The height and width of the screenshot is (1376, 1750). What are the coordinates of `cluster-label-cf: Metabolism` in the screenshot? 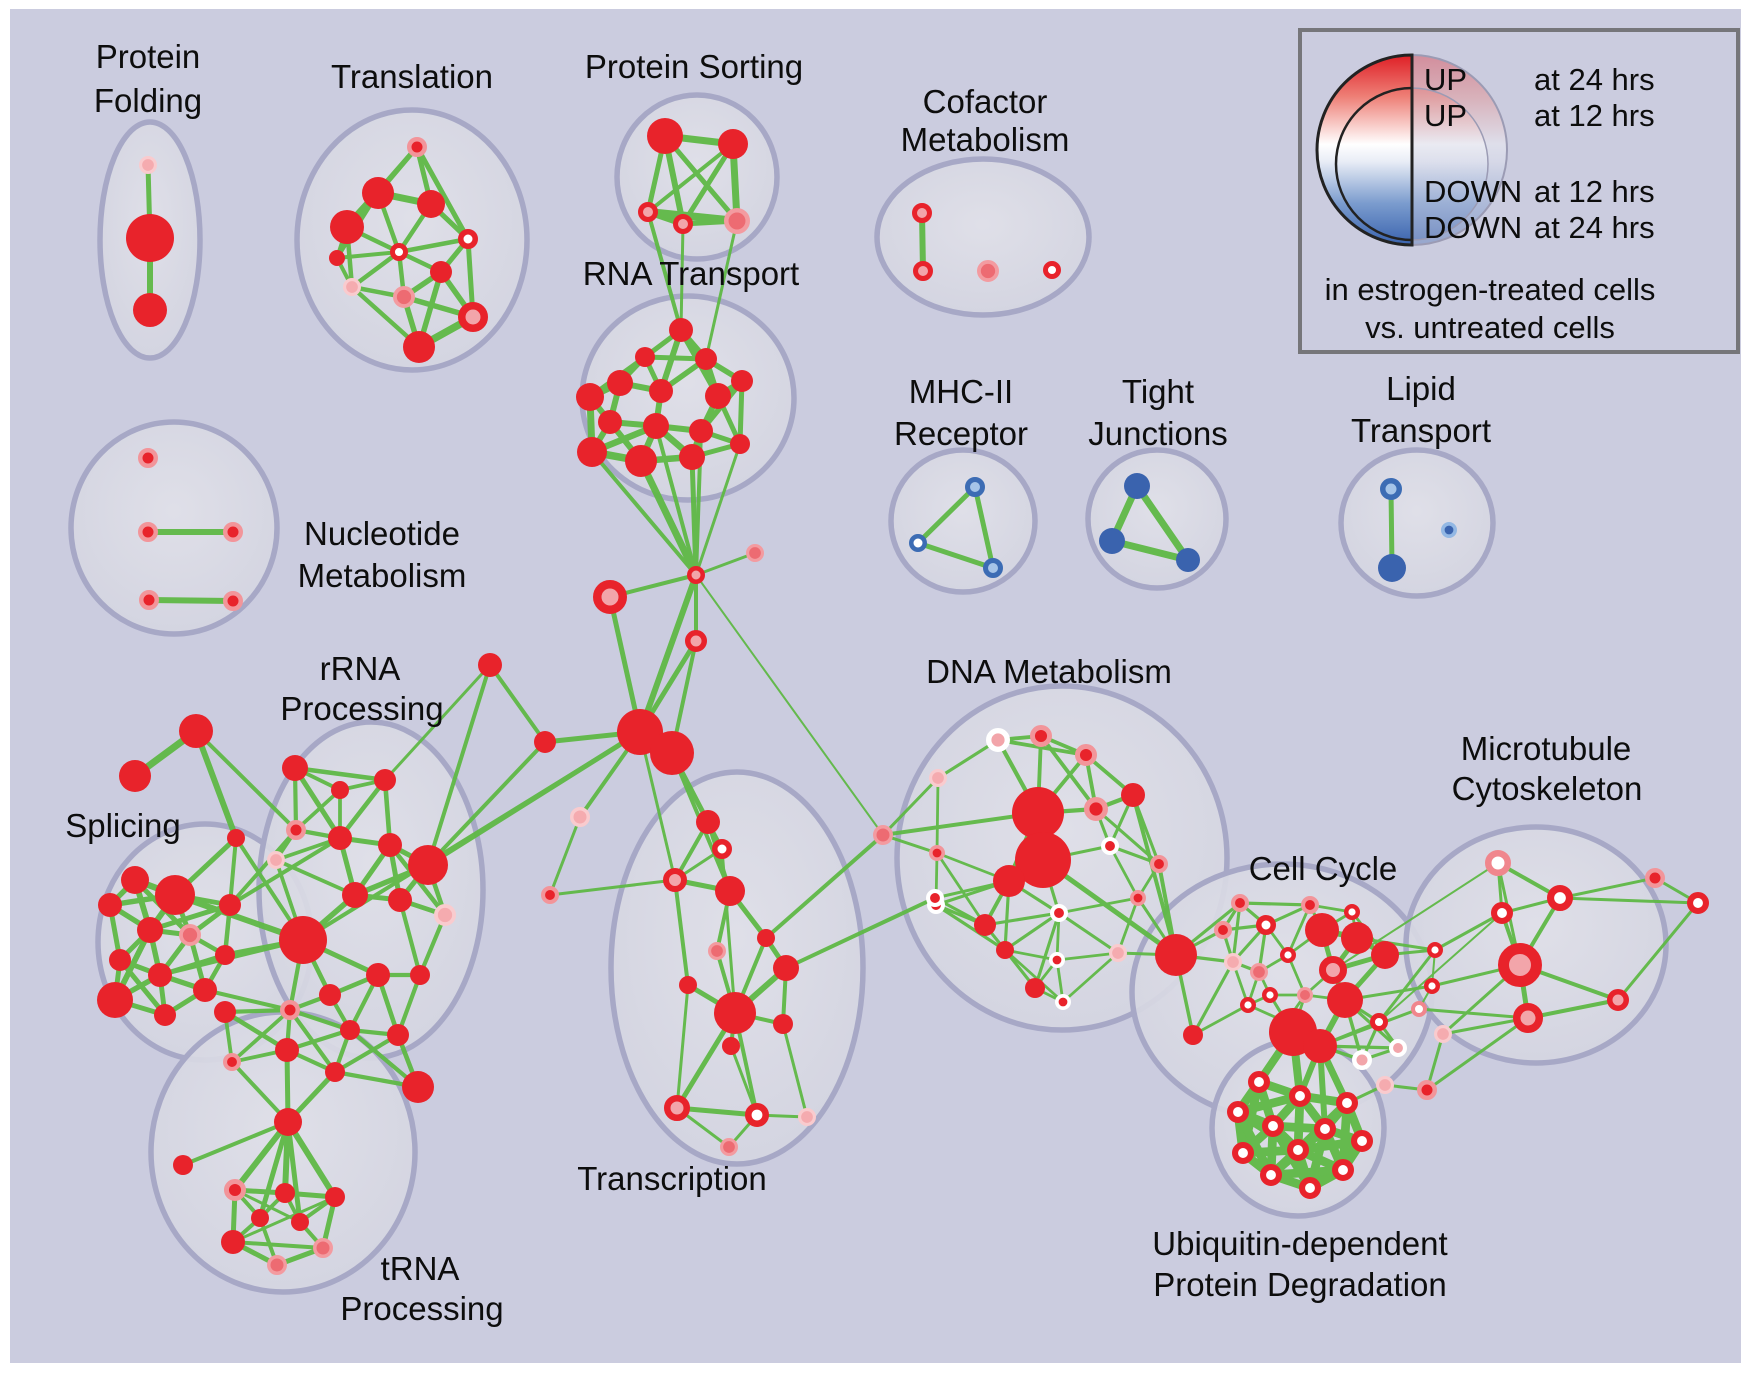 It's located at (985, 139).